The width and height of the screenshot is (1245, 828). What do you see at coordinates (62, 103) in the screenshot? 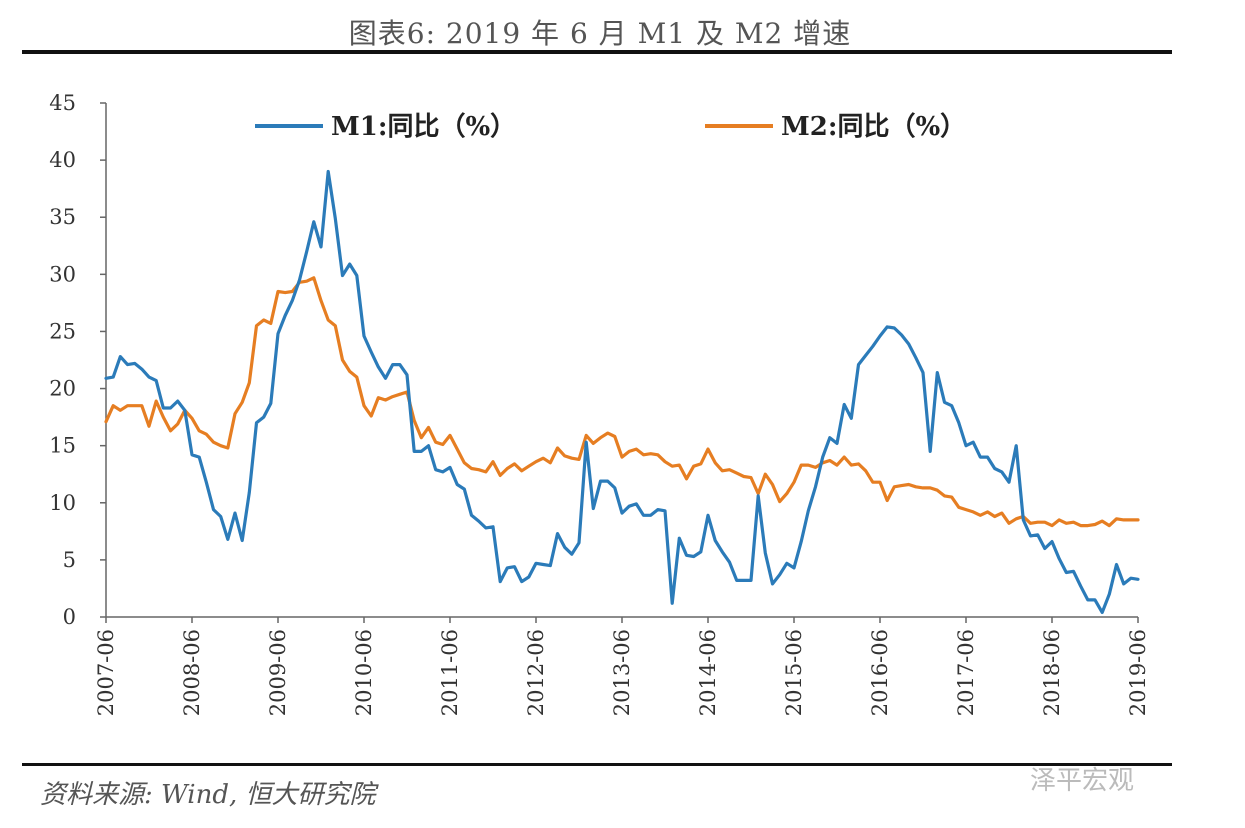
I see `y-tick-label: 45` at bounding box center [62, 103].